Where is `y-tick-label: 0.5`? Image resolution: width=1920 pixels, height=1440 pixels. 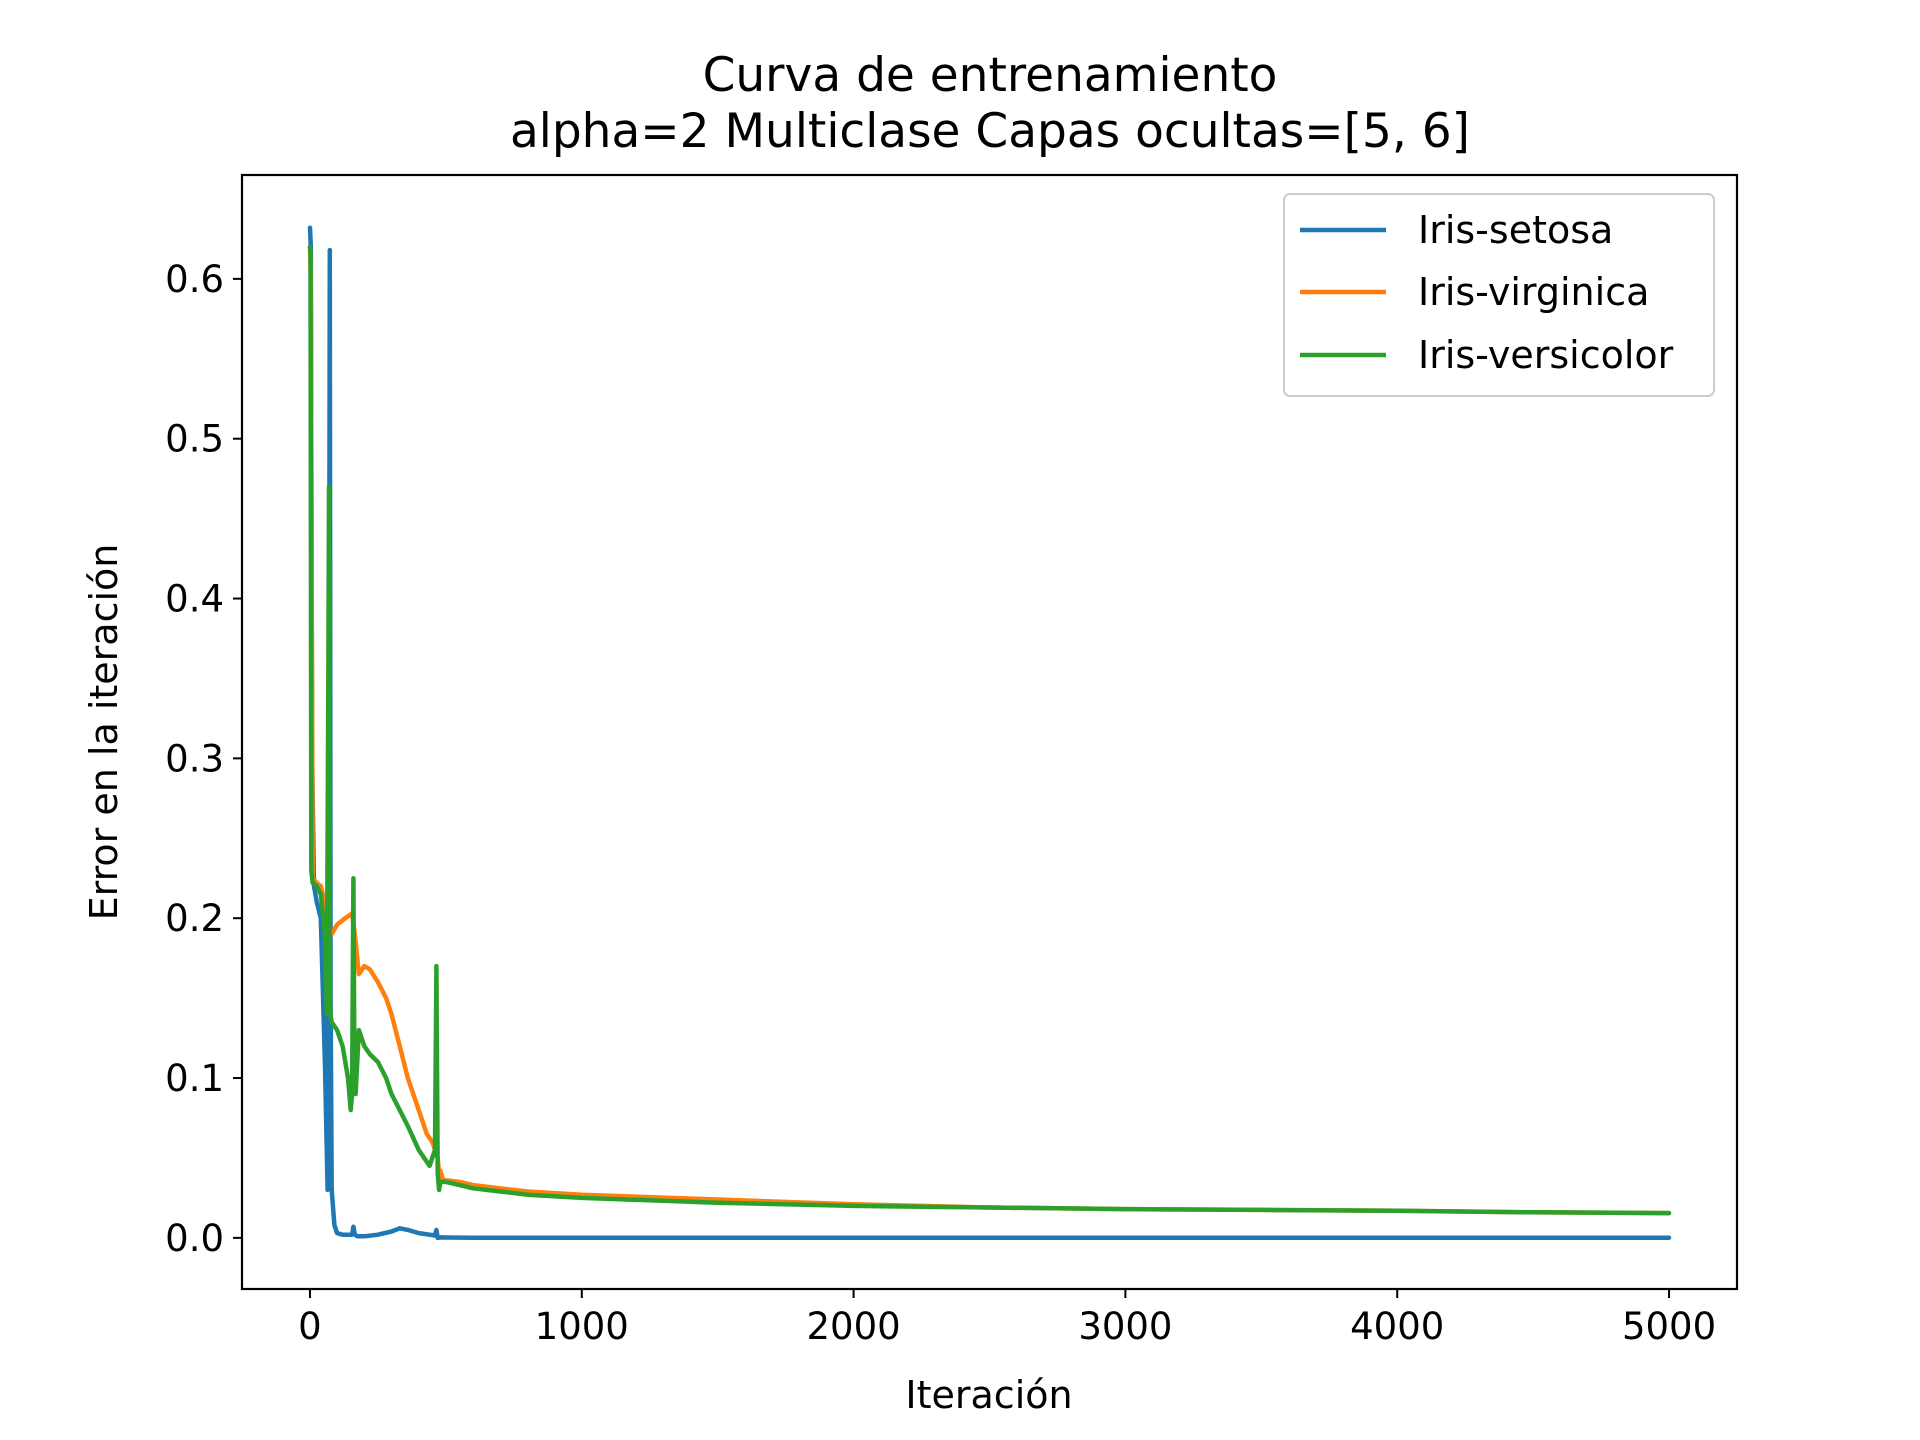 y-tick-label: 0.5 is located at coordinates (194, 439).